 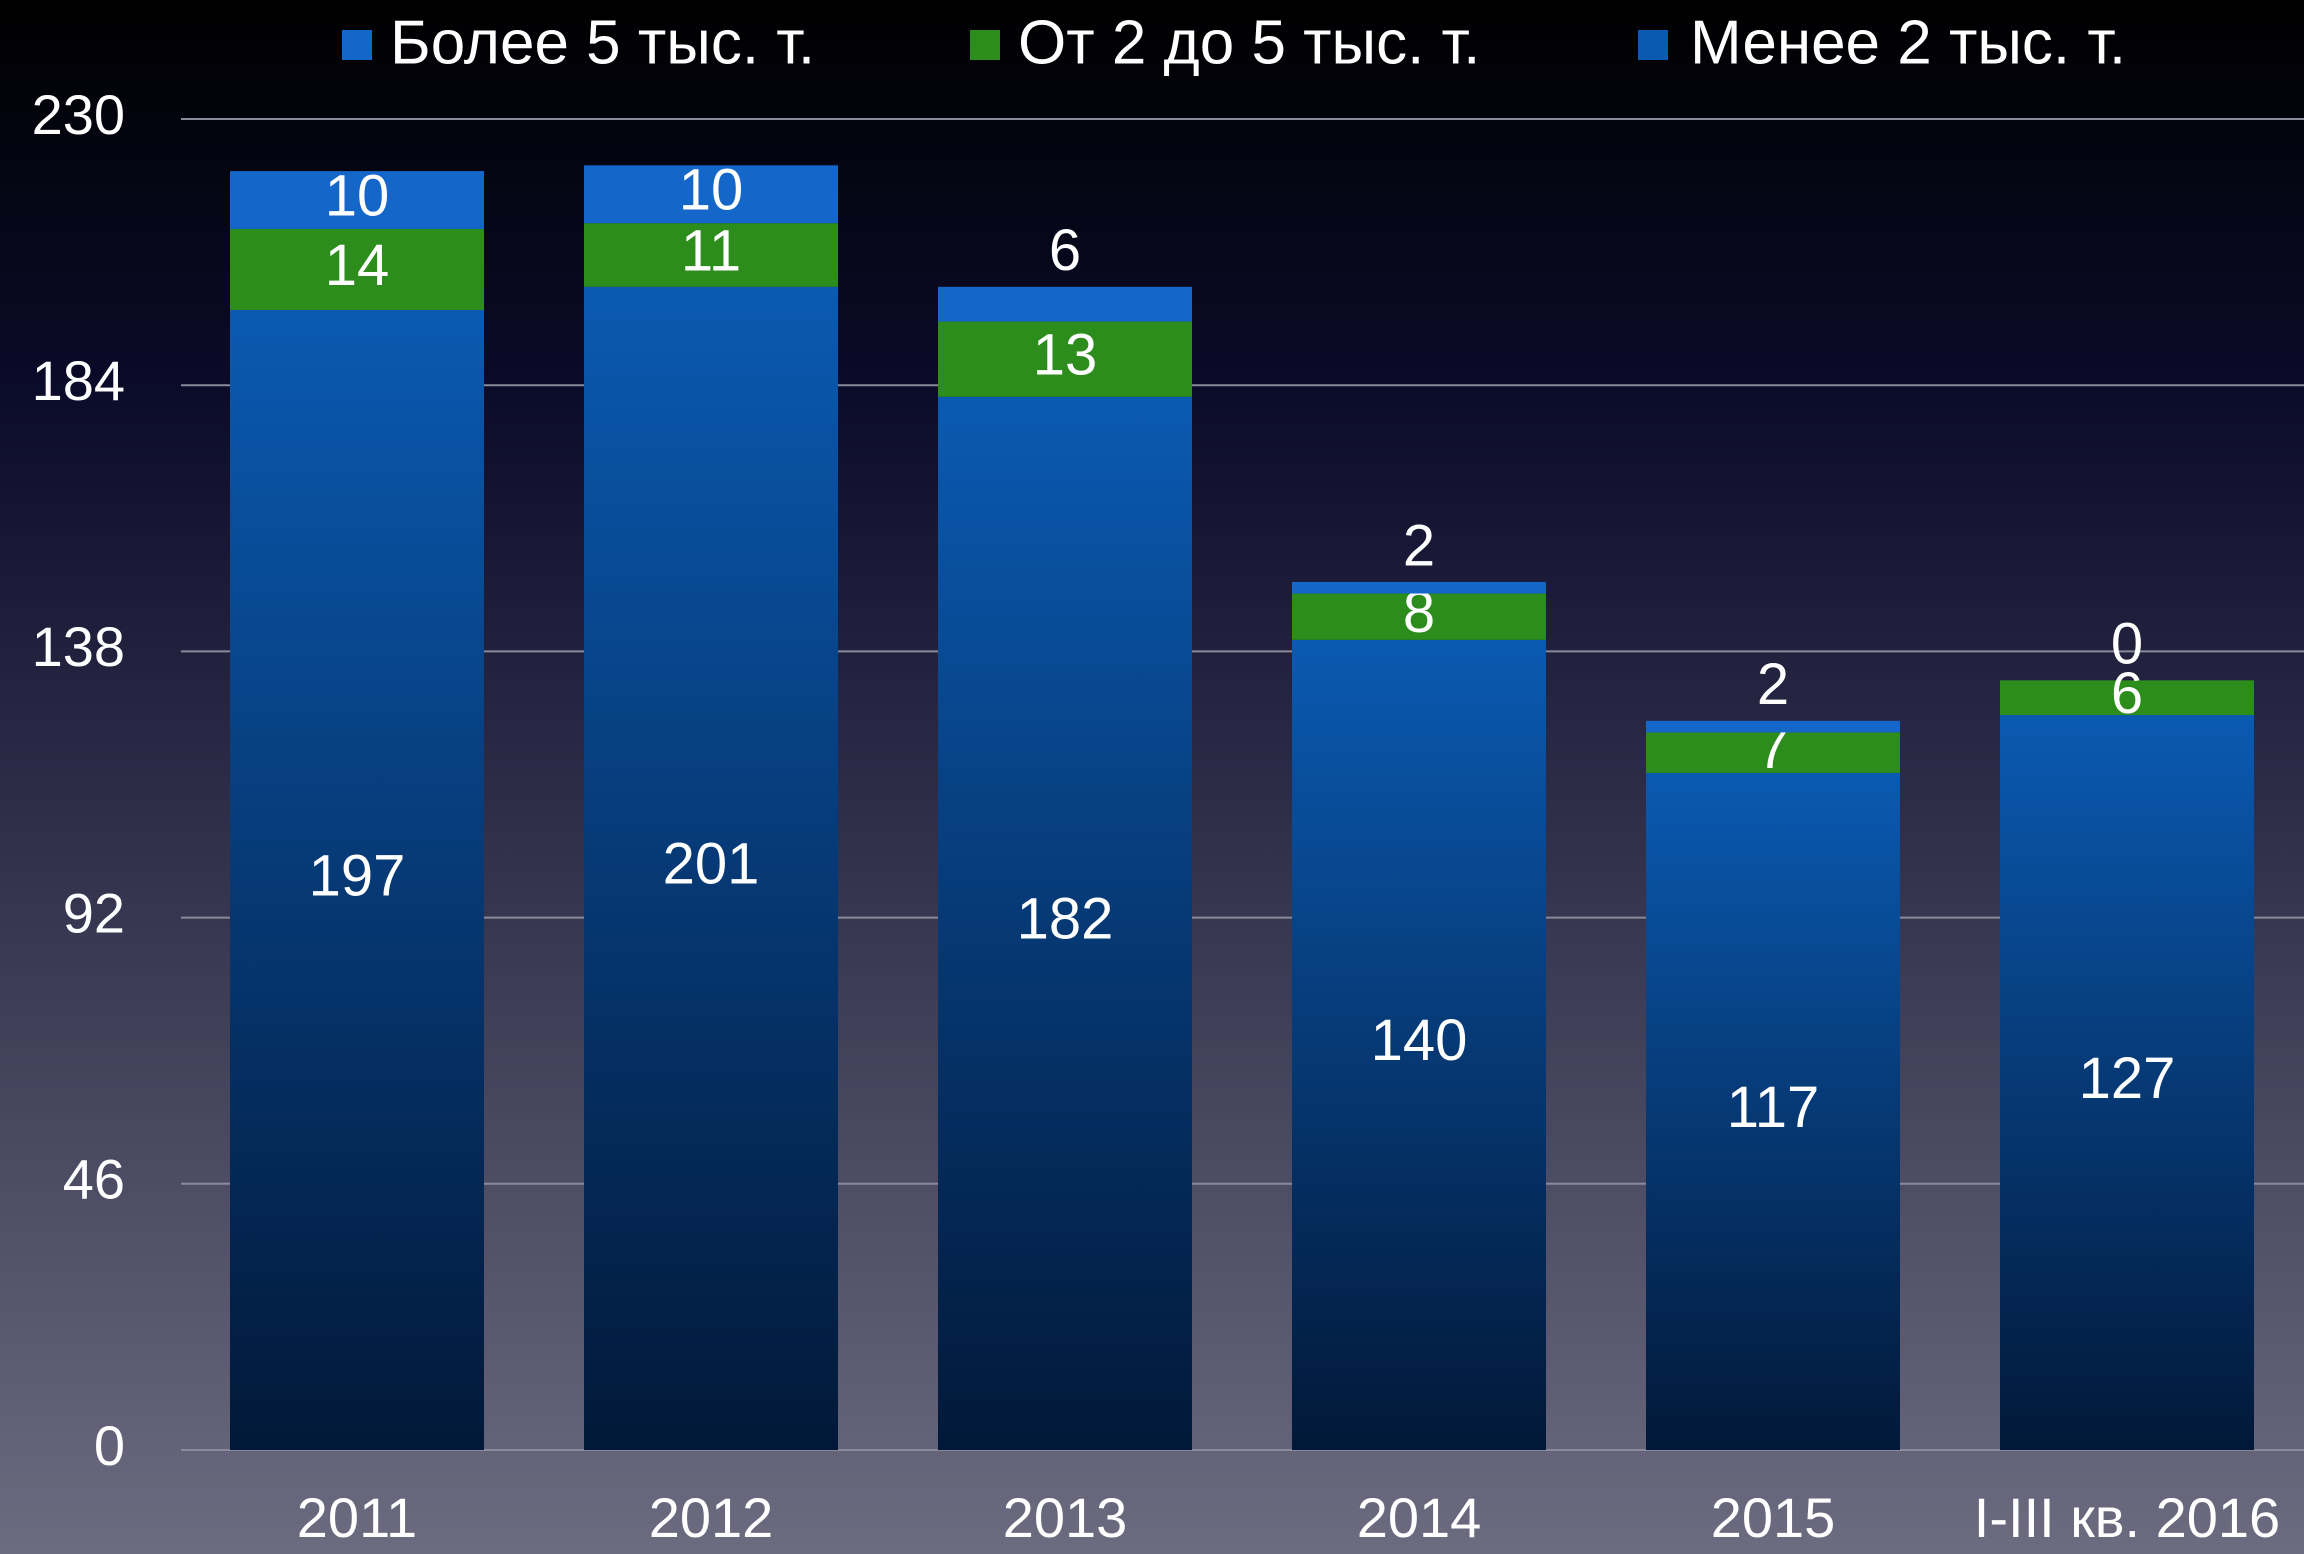 What do you see at coordinates (1773, 1107) in the screenshot?
I see `data-label: 117` at bounding box center [1773, 1107].